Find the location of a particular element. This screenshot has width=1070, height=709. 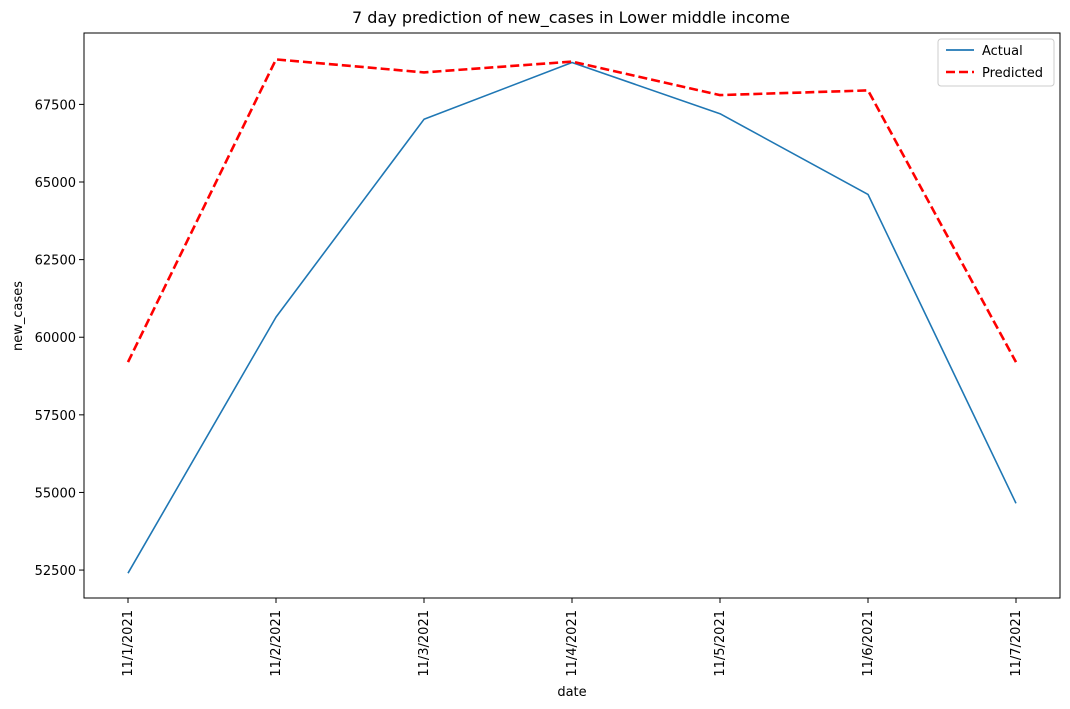

legend: Actual Predicted is located at coordinates (996, 62).